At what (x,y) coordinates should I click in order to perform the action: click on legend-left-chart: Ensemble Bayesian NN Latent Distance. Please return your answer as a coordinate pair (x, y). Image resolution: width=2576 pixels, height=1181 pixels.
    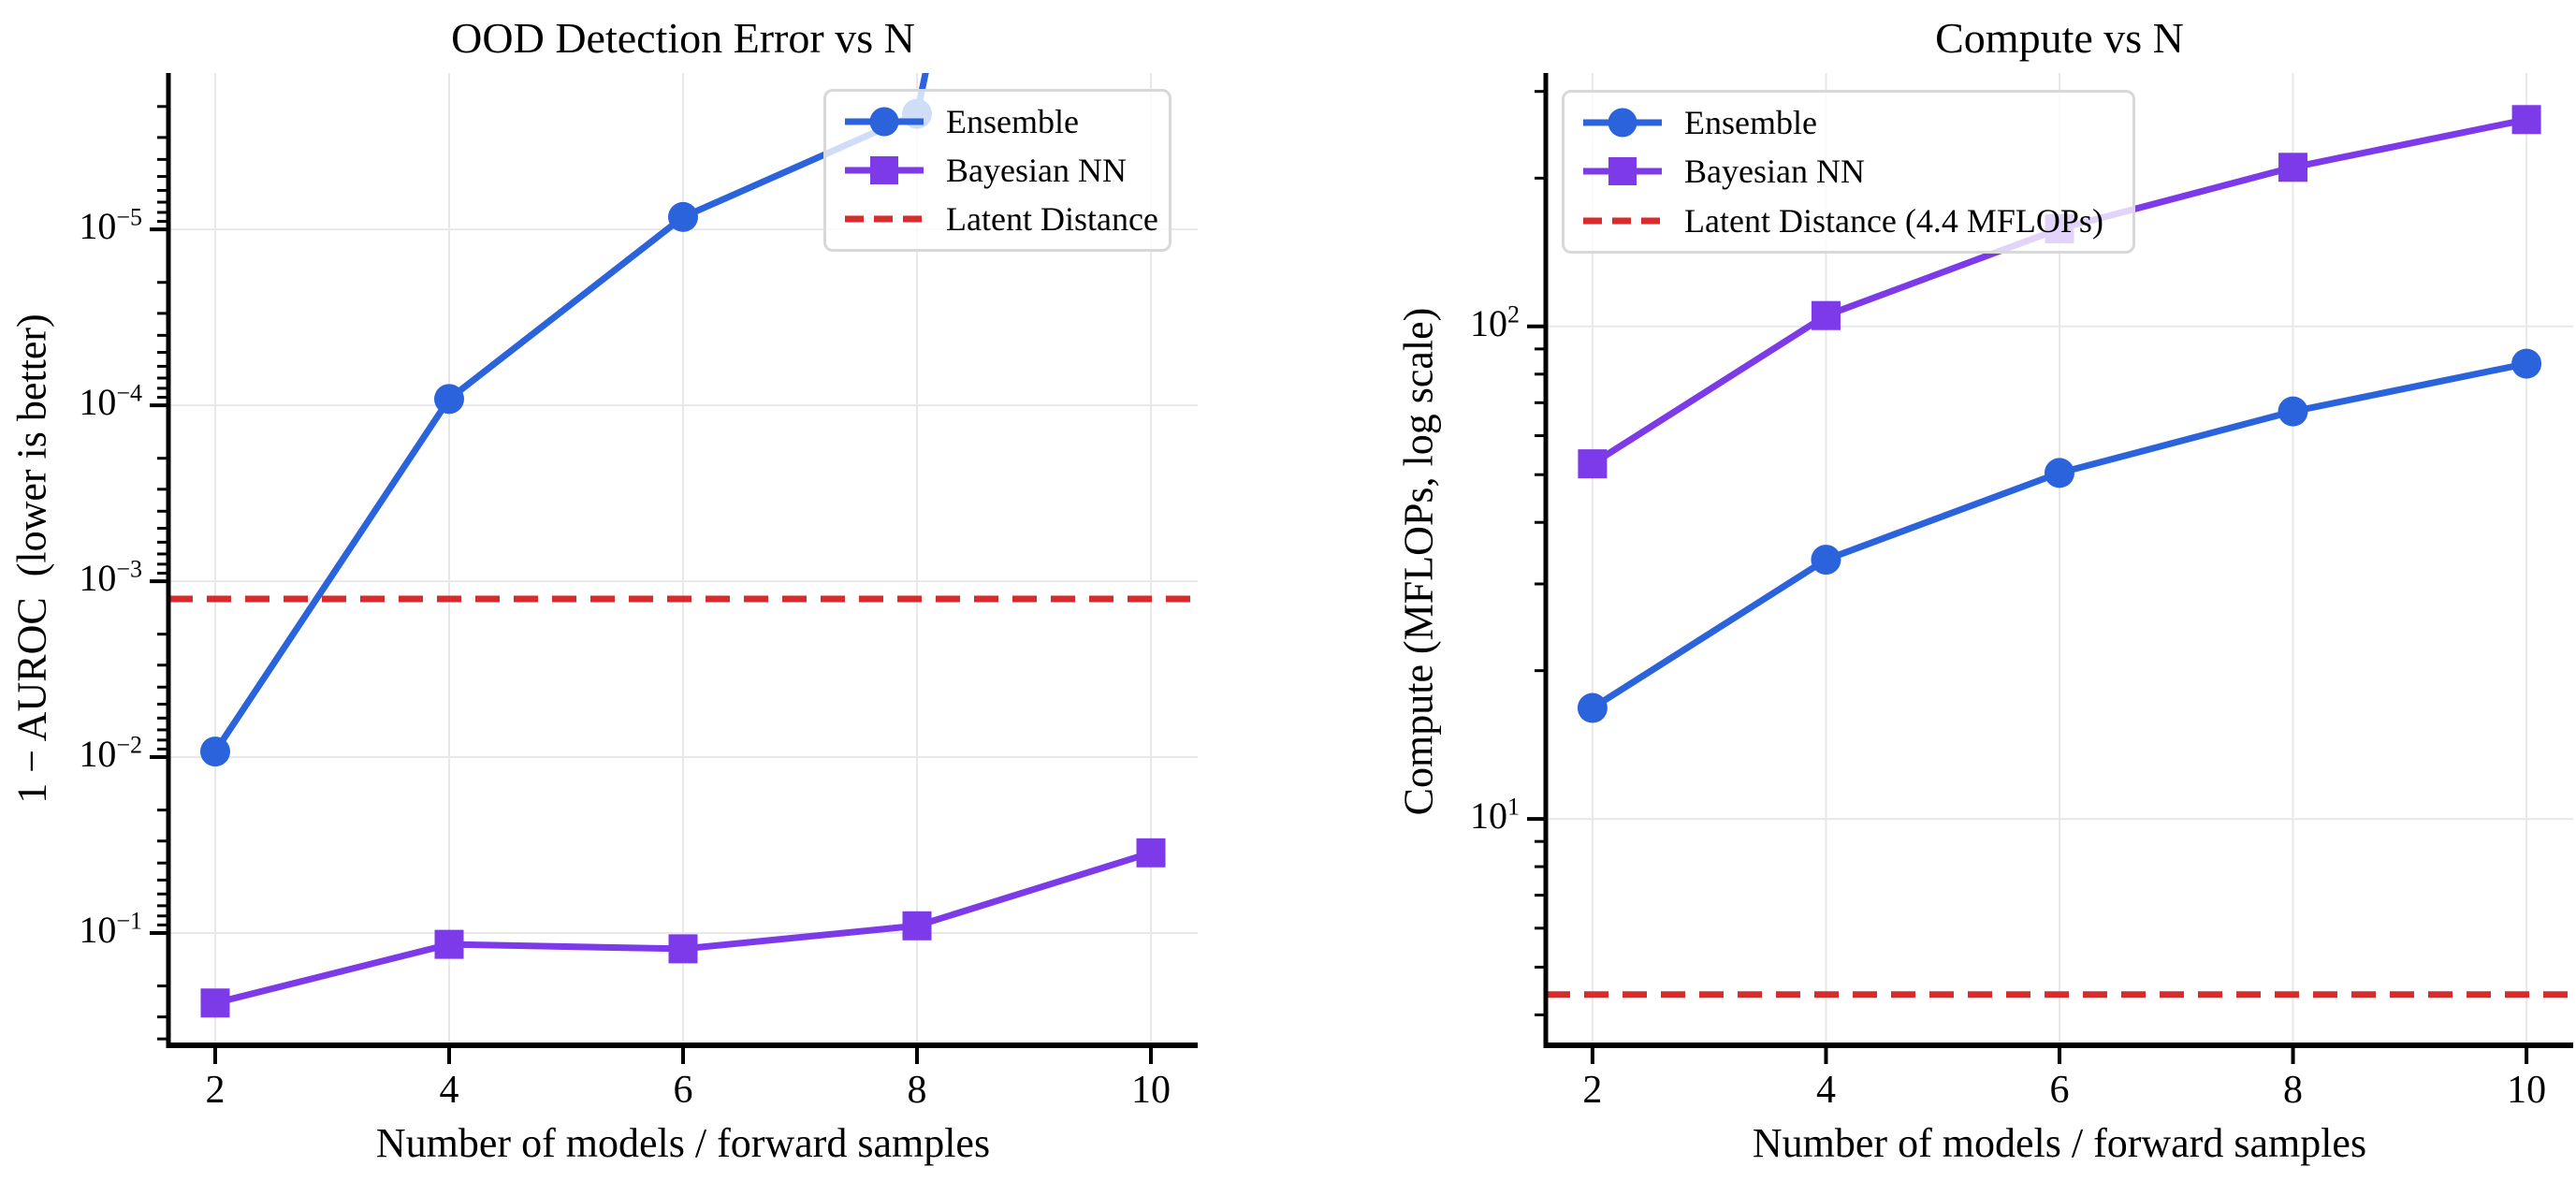
    Looking at the image, I should click on (997, 170).